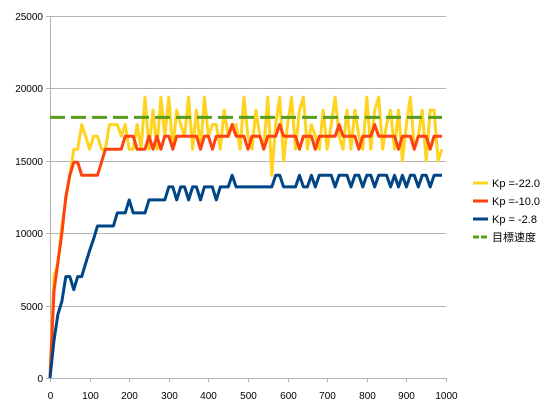 This screenshot has width=560, height=420. What do you see at coordinates (32, 307) in the screenshot?
I see `y-tick-label: 5000` at bounding box center [32, 307].